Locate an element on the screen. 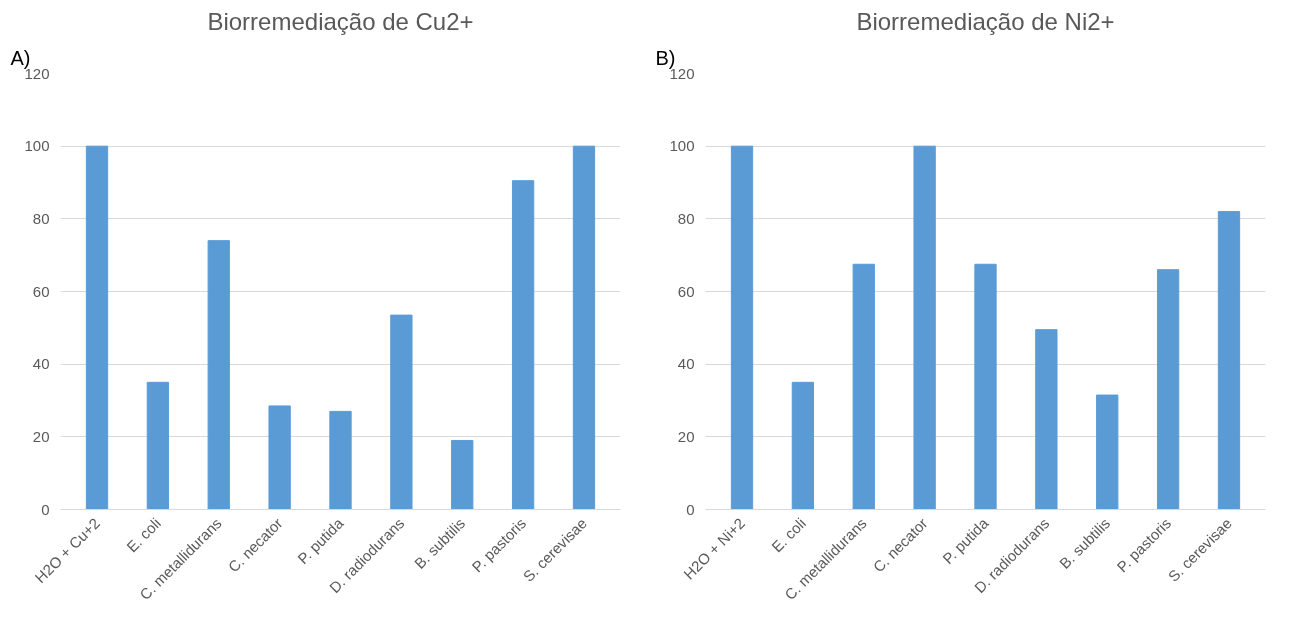 The width and height of the screenshot is (1290, 618). chart-title: Biorremediação de Ni2+ is located at coordinates (985, 21).